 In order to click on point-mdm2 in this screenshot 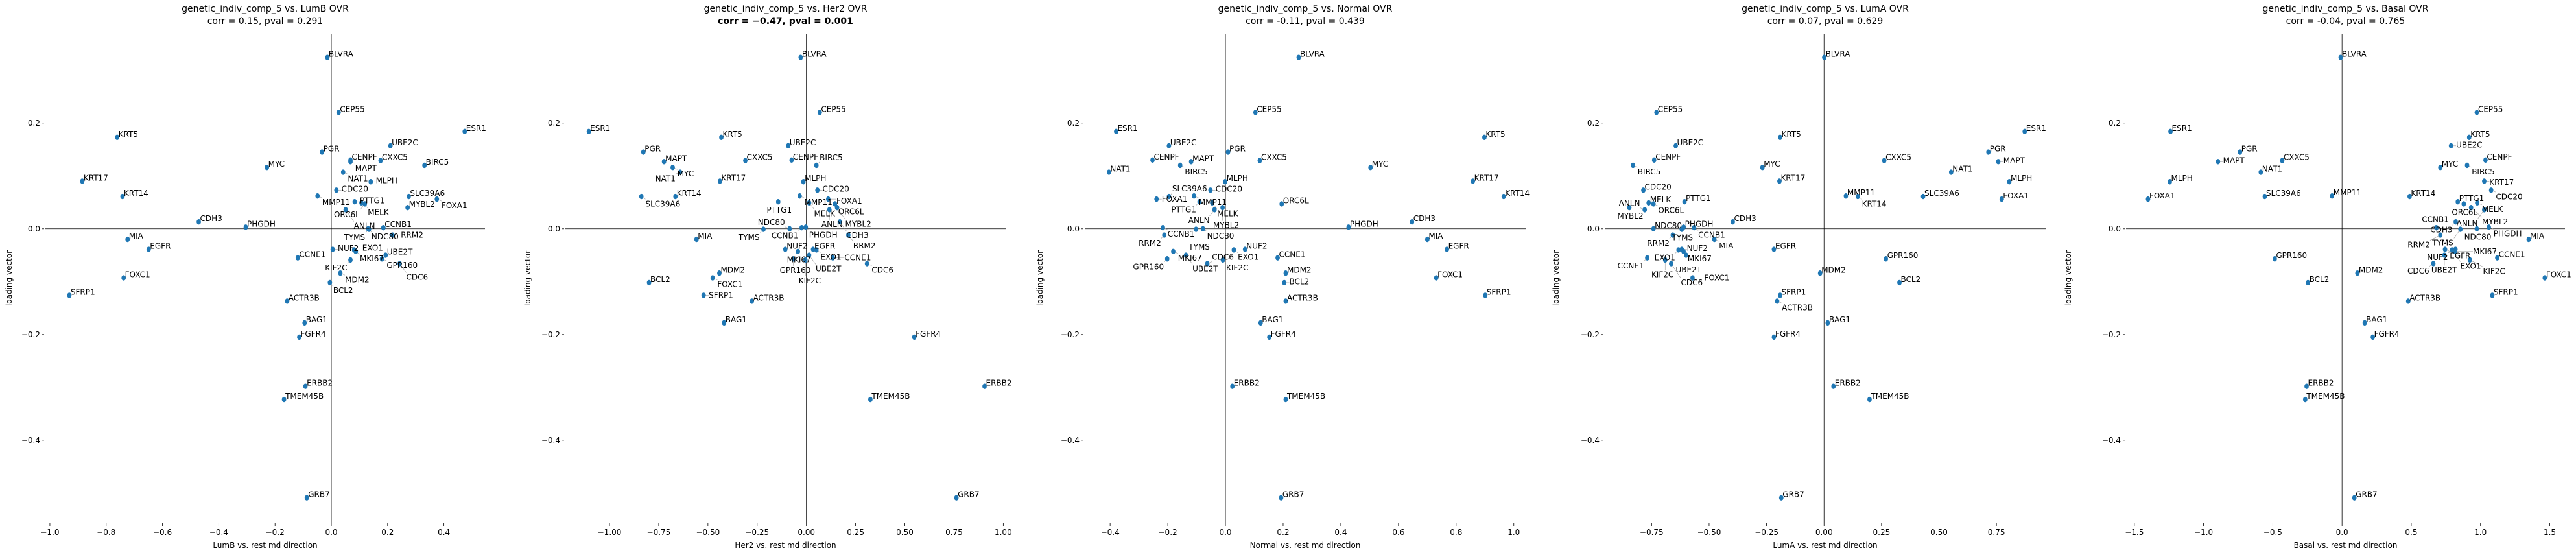, I will do `click(340, 273)`.